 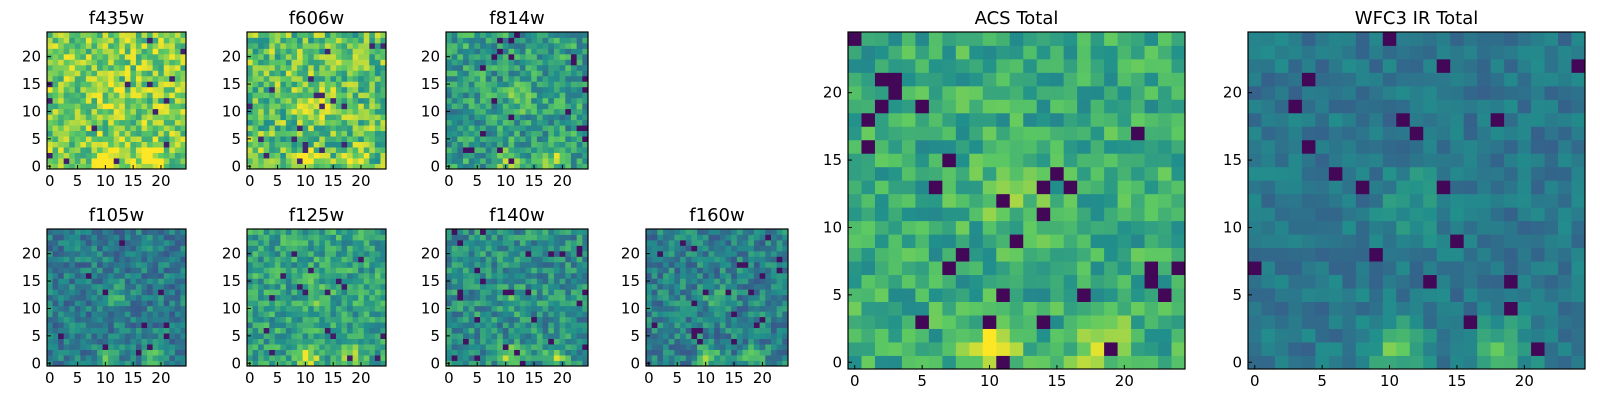 I want to click on x-tick-label: 15, so click(x=133, y=181).